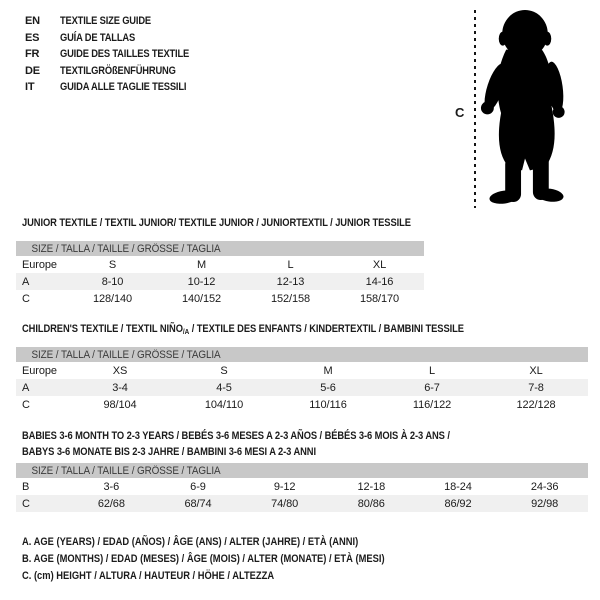 This screenshot has height=600, width=600. Describe the element at coordinates (198, 503) in the screenshot. I see `table-cell: 68/74` at that location.